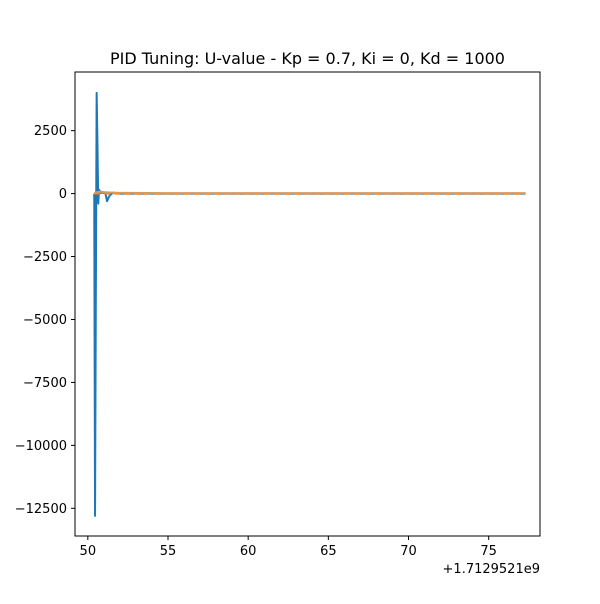 This screenshot has height=604, width=600. What do you see at coordinates (45, 257) in the screenshot?
I see `y-tick-label: −2500` at bounding box center [45, 257].